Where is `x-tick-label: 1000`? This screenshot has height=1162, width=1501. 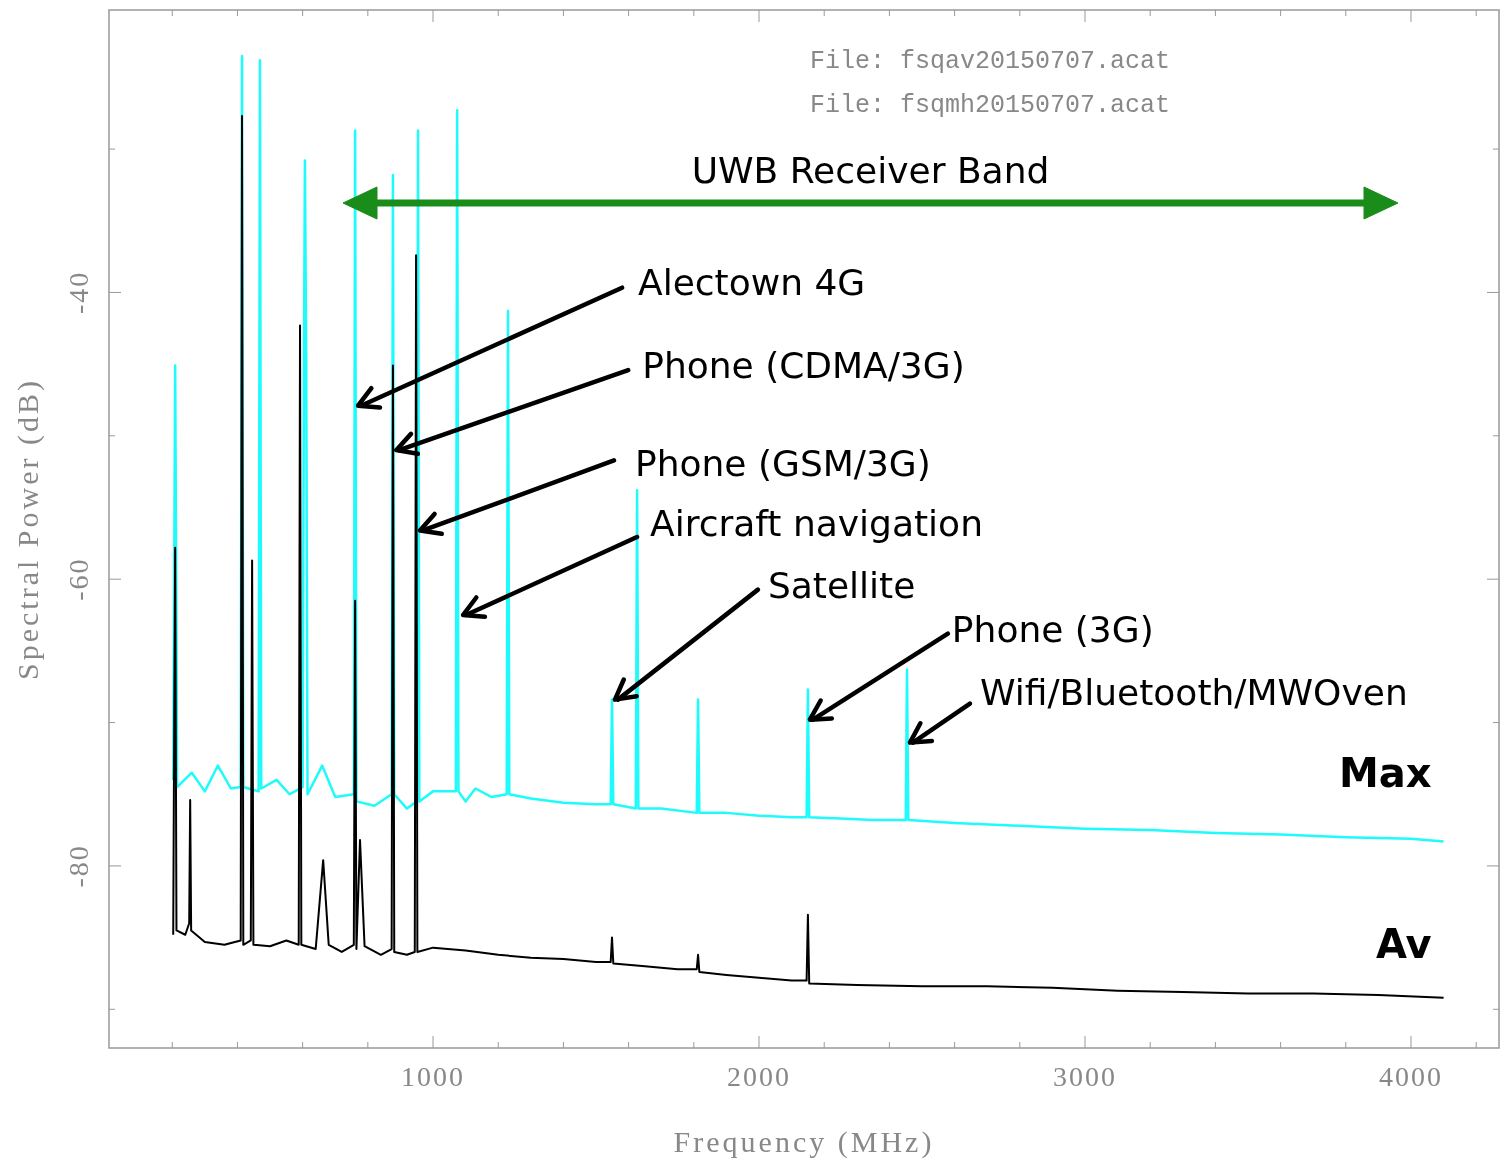 x-tick-label: 1000 is located at coordinates (433, 1076).